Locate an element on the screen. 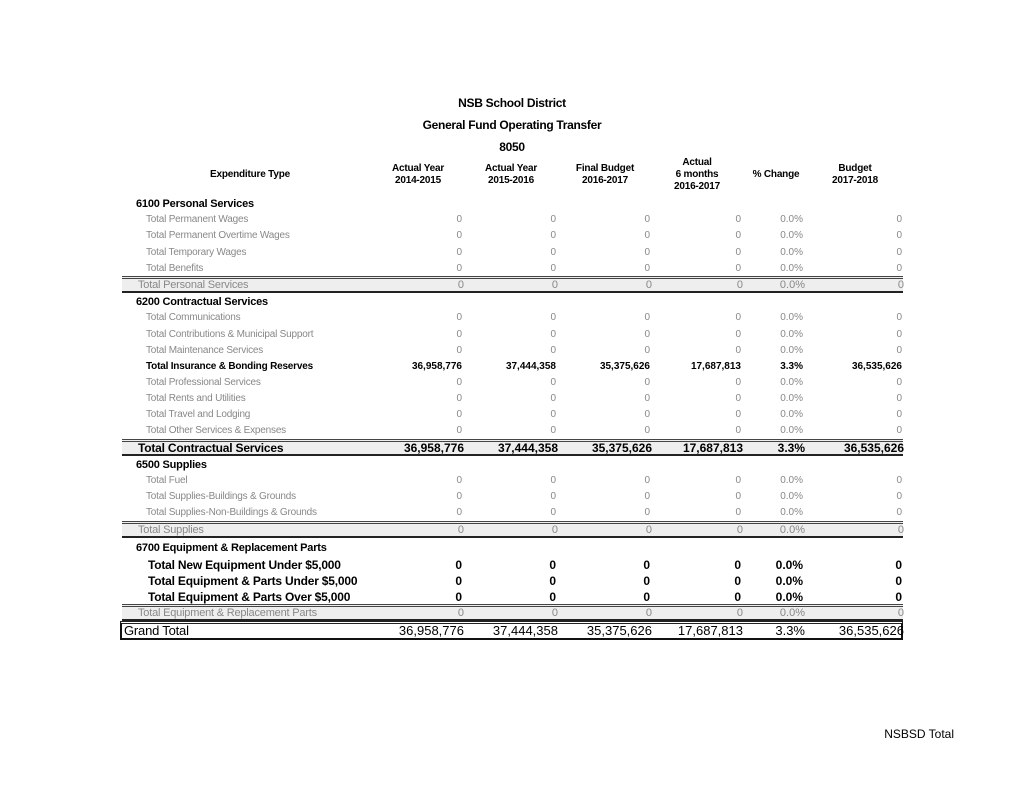  row-label: 6500 Supplies is located at coordinates (171, 465).